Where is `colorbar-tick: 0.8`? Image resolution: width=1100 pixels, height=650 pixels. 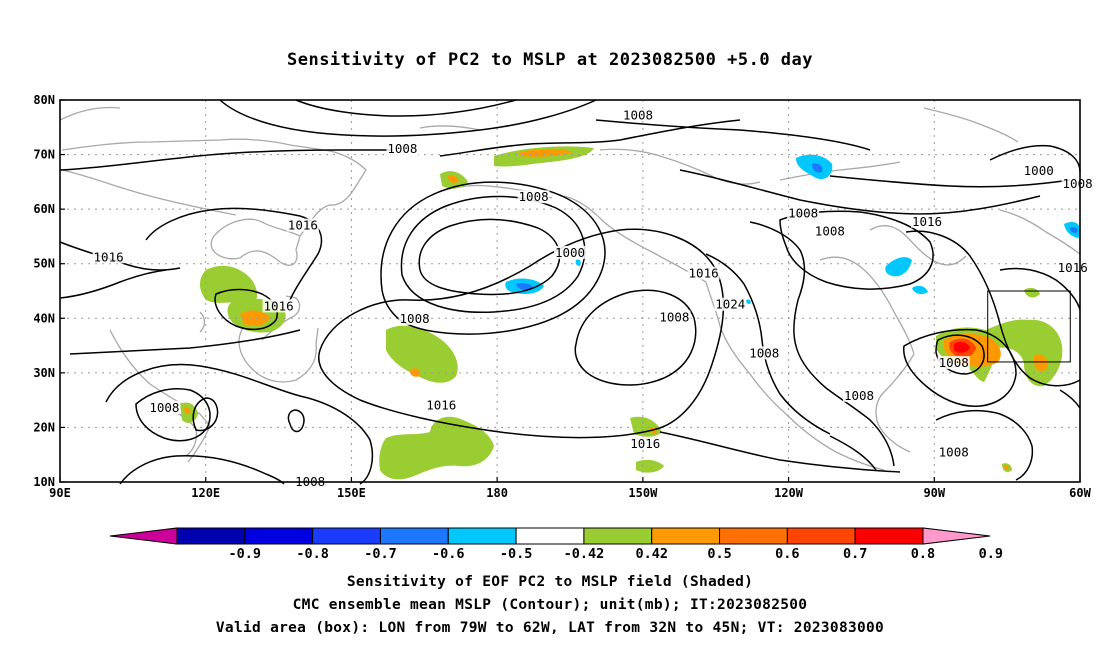
colorbar-tick: 0.8 is located at coordinates (923, 554).